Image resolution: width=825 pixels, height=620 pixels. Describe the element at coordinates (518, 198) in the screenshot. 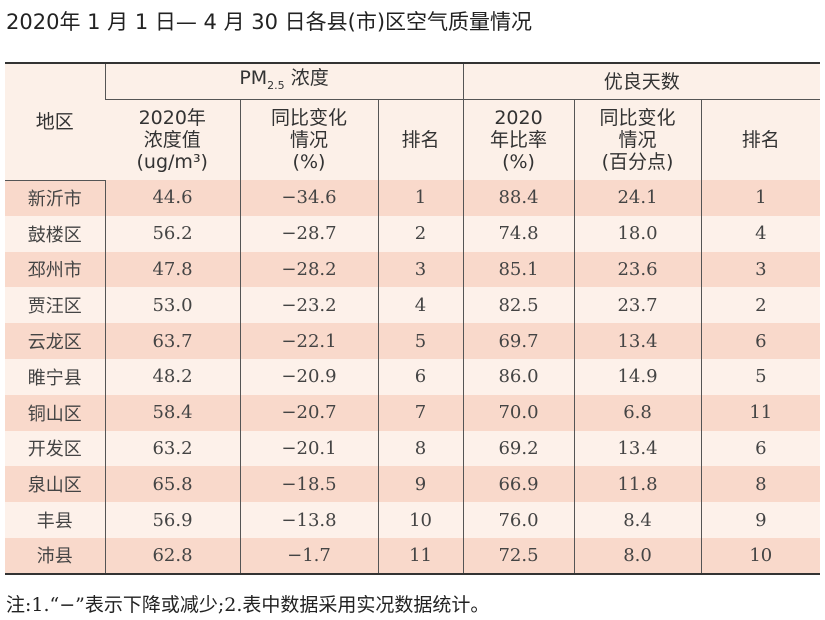

I see `cell-good-rate: 88.4` at that location.